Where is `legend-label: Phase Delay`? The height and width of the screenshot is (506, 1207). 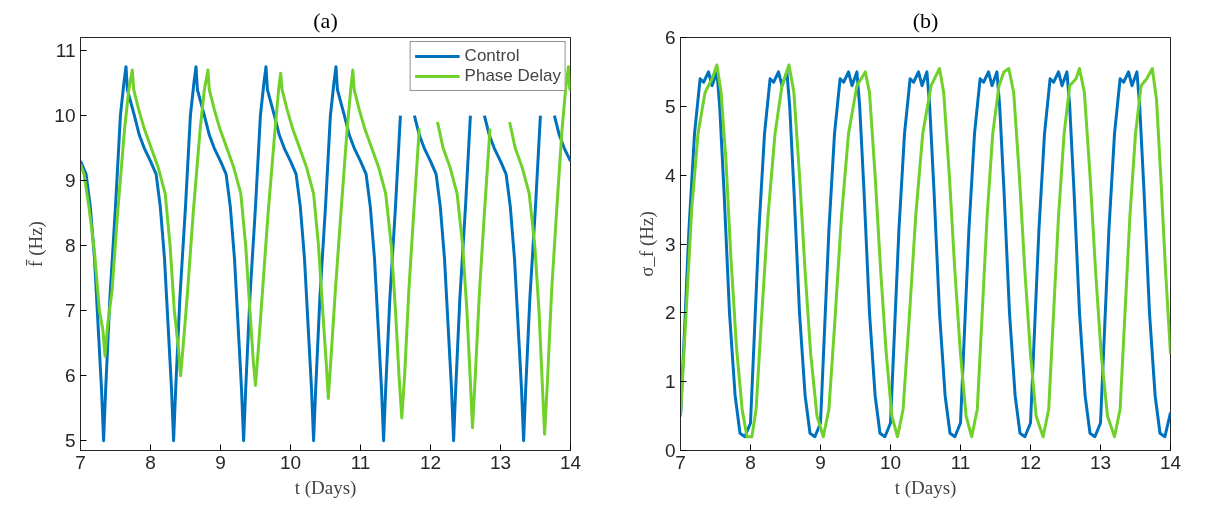 legend-label: Phase Delay is located at coordinates (512, 76).